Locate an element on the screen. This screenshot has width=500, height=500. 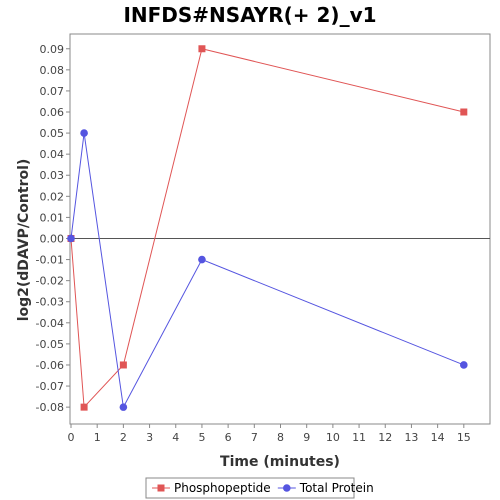
x-tick-label: 0 is located at coordinates (71, 437).